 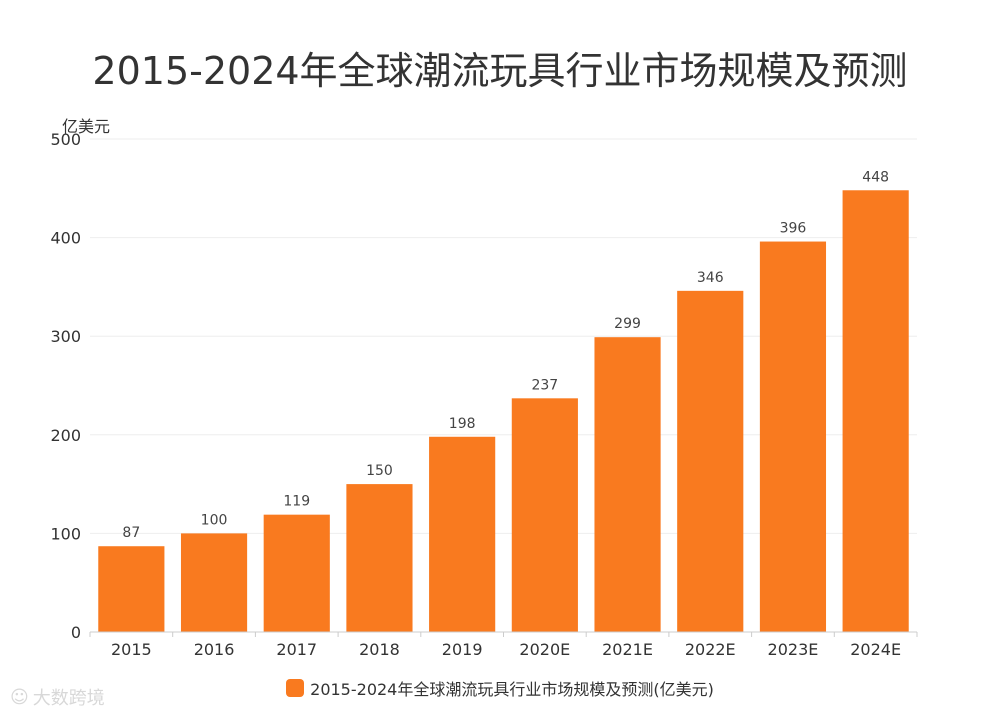 What do you see at coordinates (65, 386) in the screenshot?
I see `y-axis-ticks: 0 100 200 300 400 500` at bounding box center [65, 386].